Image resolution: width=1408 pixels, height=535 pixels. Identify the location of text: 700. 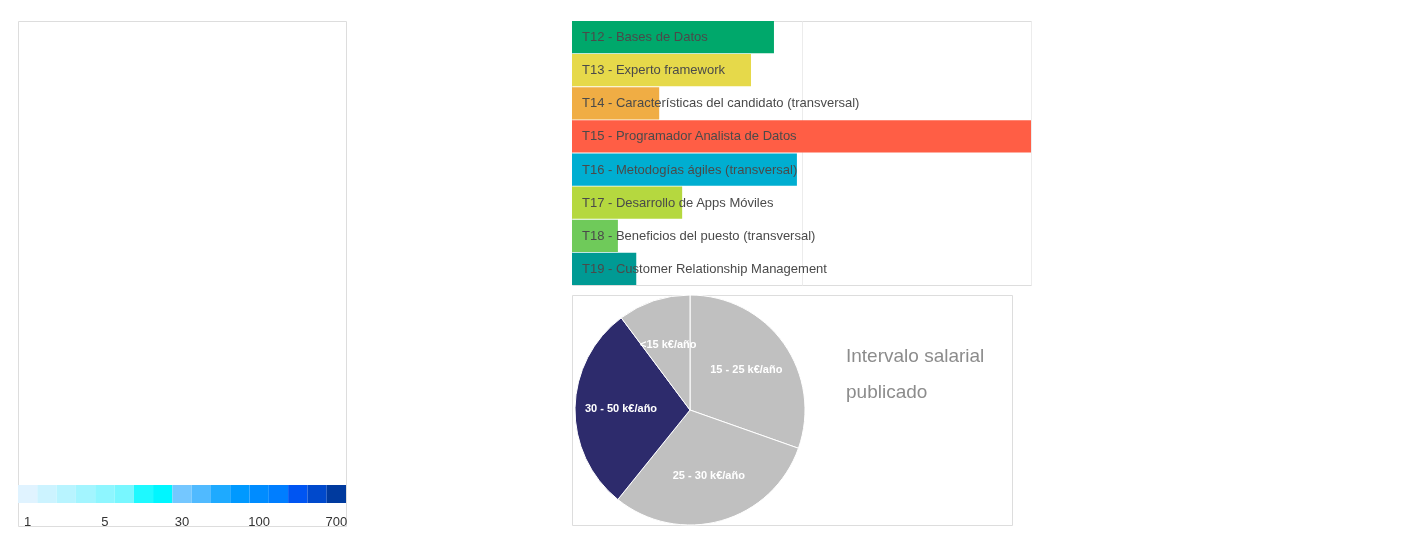
(336, 521).